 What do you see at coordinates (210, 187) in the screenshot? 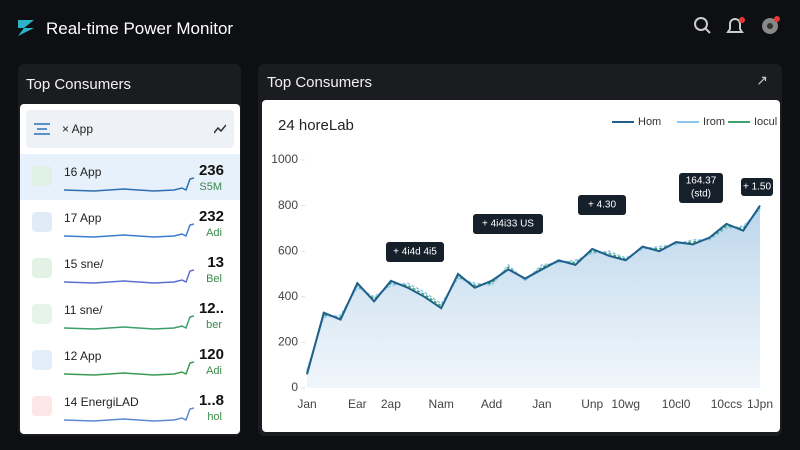
I see `item-detail: S5M` at bounding box center [210, 187].